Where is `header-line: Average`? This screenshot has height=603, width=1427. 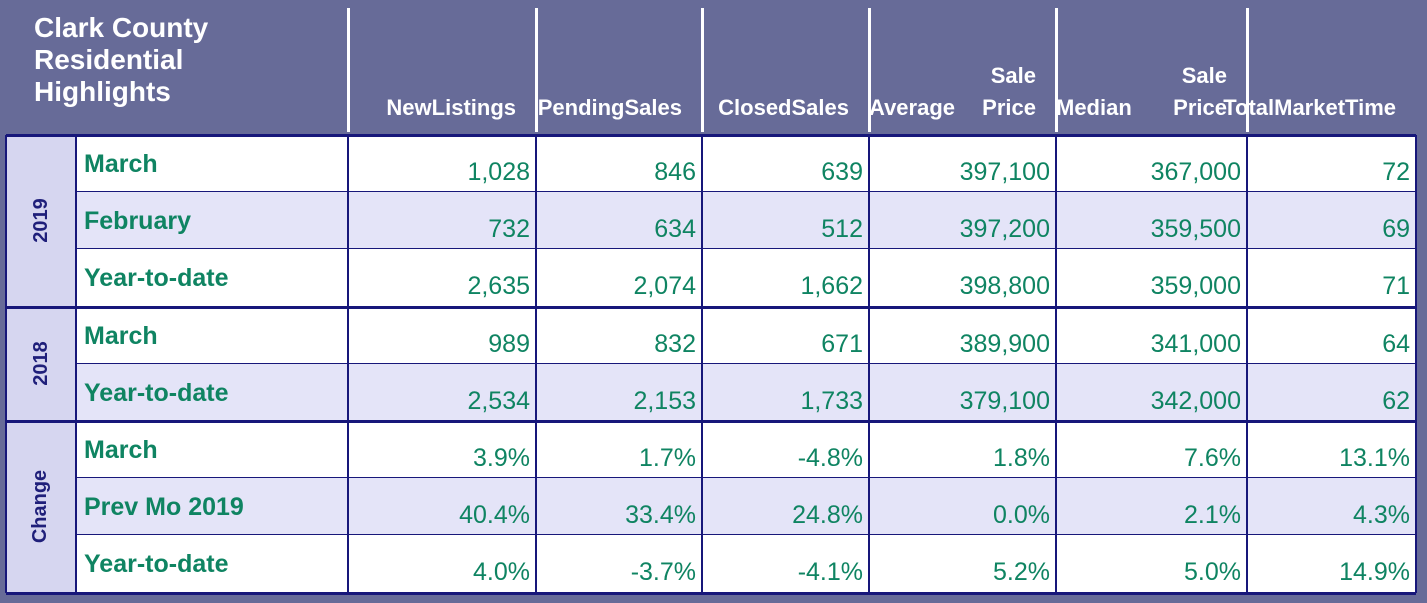
header-line: Average is located at coordinates (912, 107).